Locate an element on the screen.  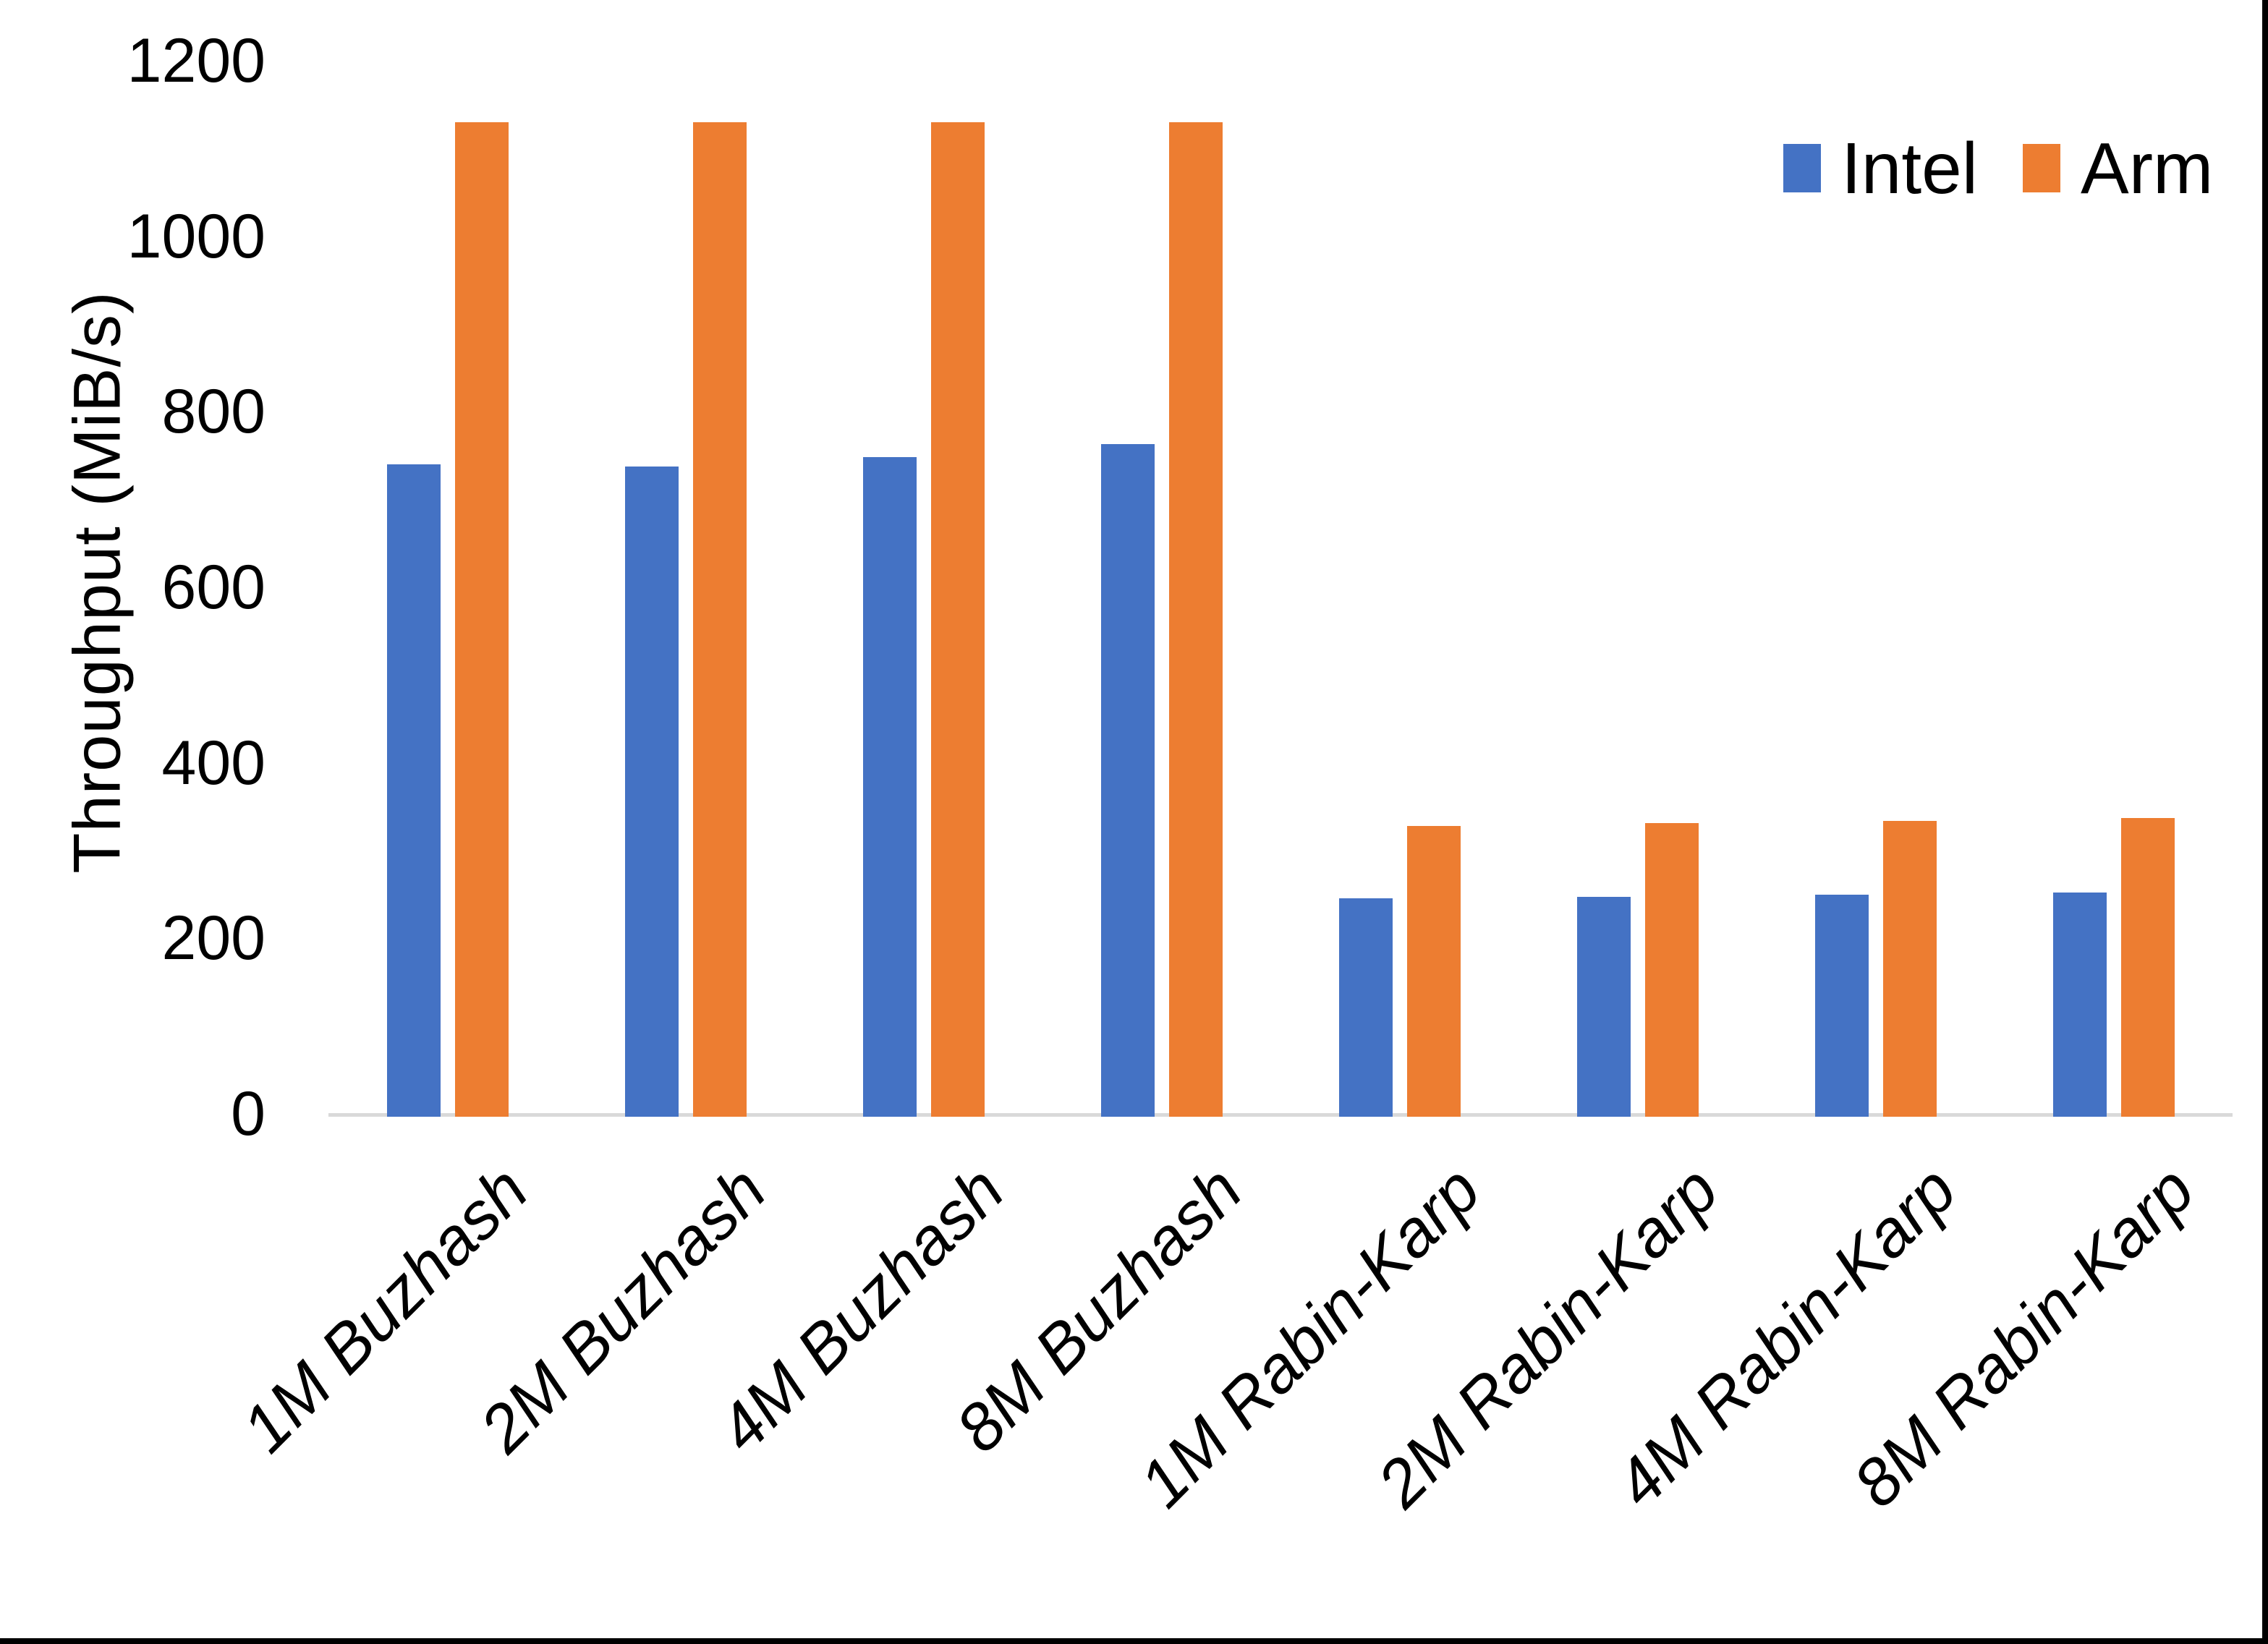
x-axis-line is located at coordinates (1280, 1115).